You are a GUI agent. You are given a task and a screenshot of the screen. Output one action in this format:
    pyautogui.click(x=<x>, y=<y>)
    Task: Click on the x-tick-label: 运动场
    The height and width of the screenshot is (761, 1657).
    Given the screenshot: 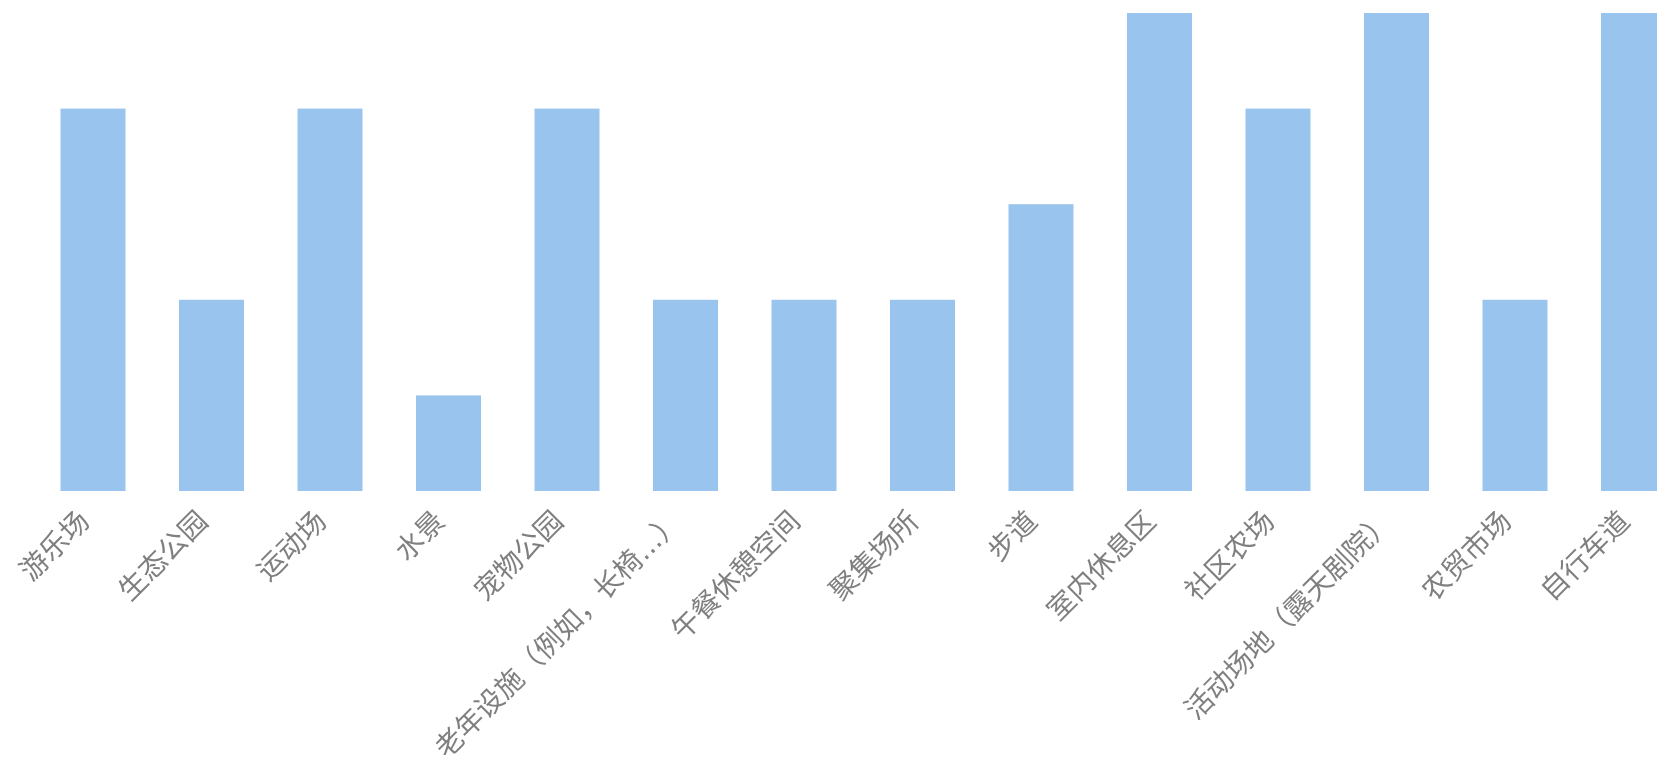 What is the action you would take?
    pyautogui.click(x=291, y=546)
    